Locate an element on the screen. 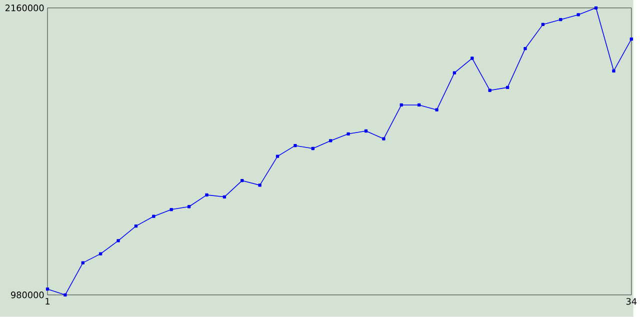 Image resolution: width=640 pixels, height=317 pixels. y-tick-label: 2160000 is located at coordinates (24, 8).